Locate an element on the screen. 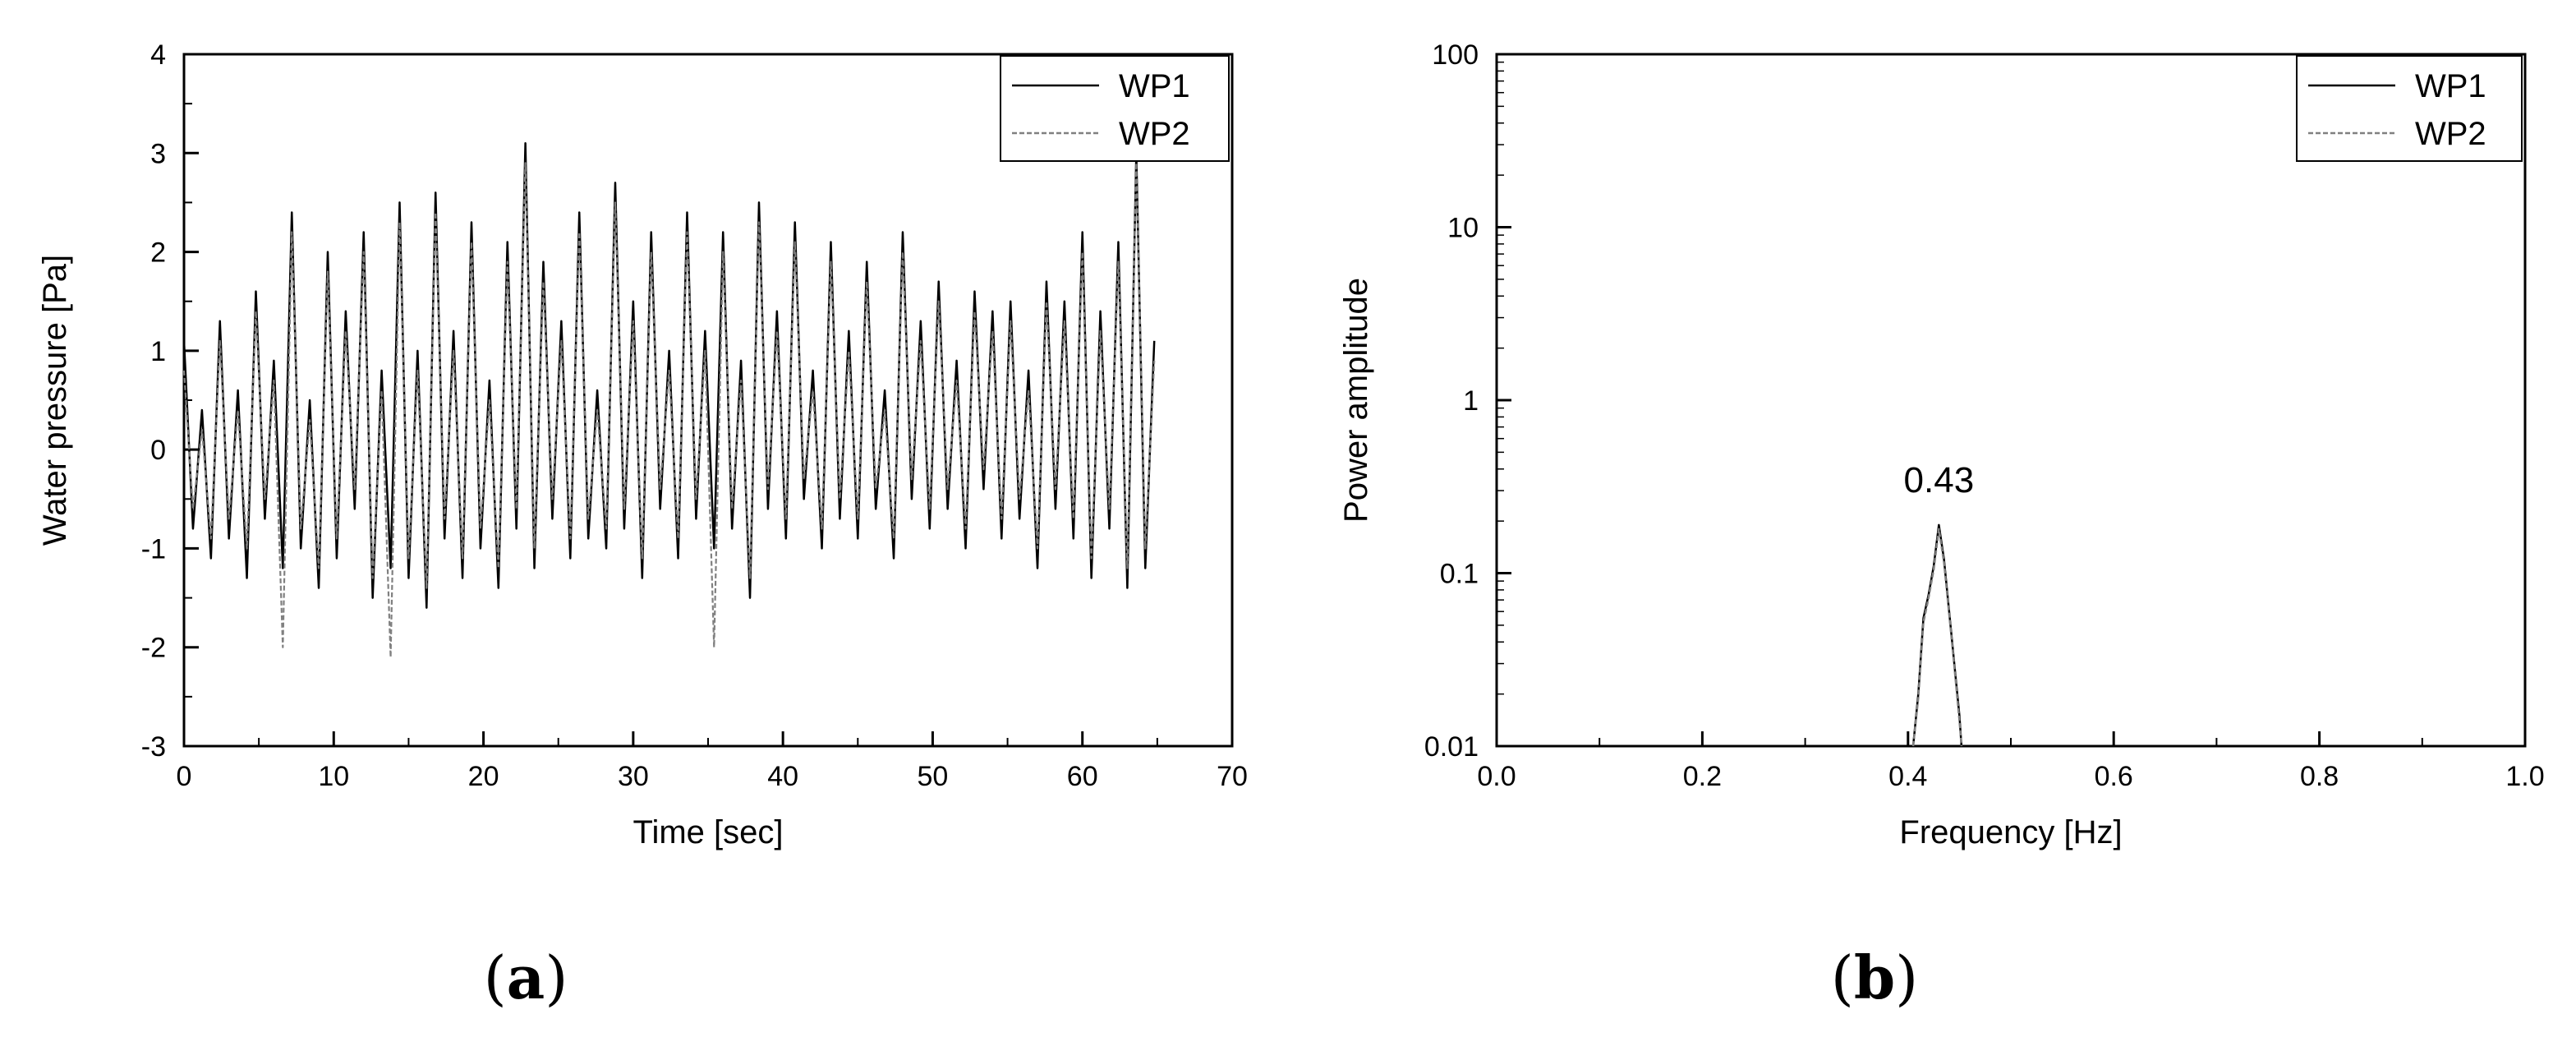  x-tick-label: 0.0 is located at coordinates (1496, 776).